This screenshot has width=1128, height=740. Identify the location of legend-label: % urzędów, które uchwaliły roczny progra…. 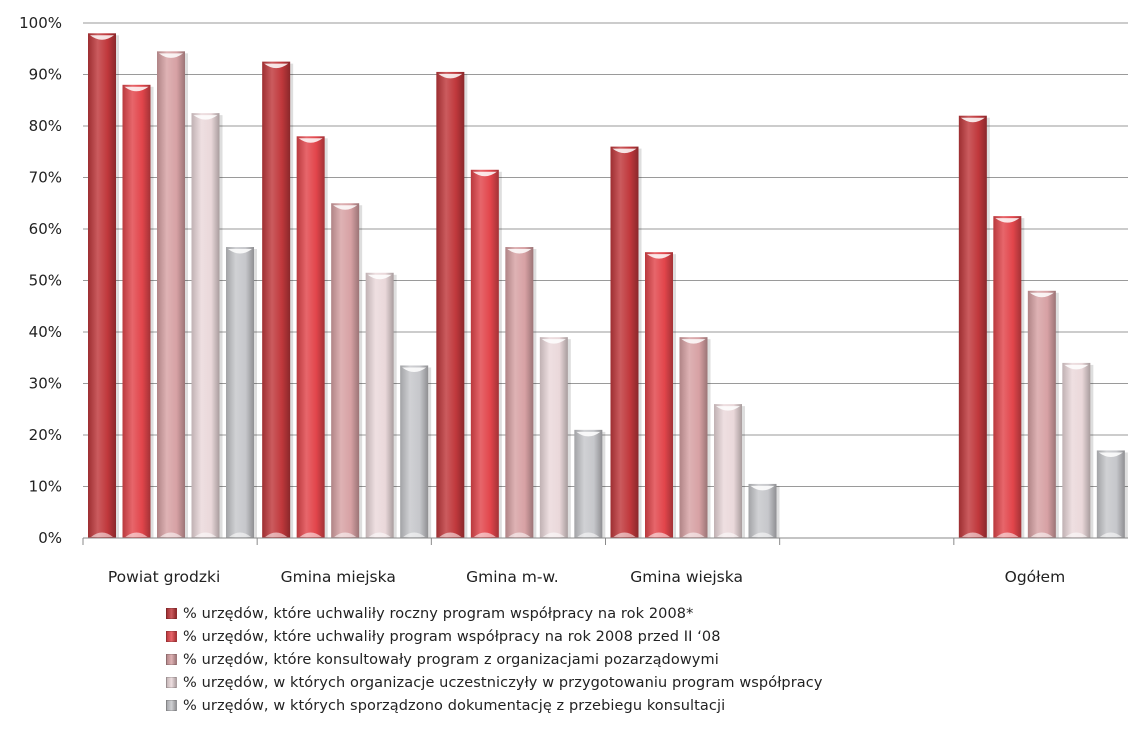
(438, 613).